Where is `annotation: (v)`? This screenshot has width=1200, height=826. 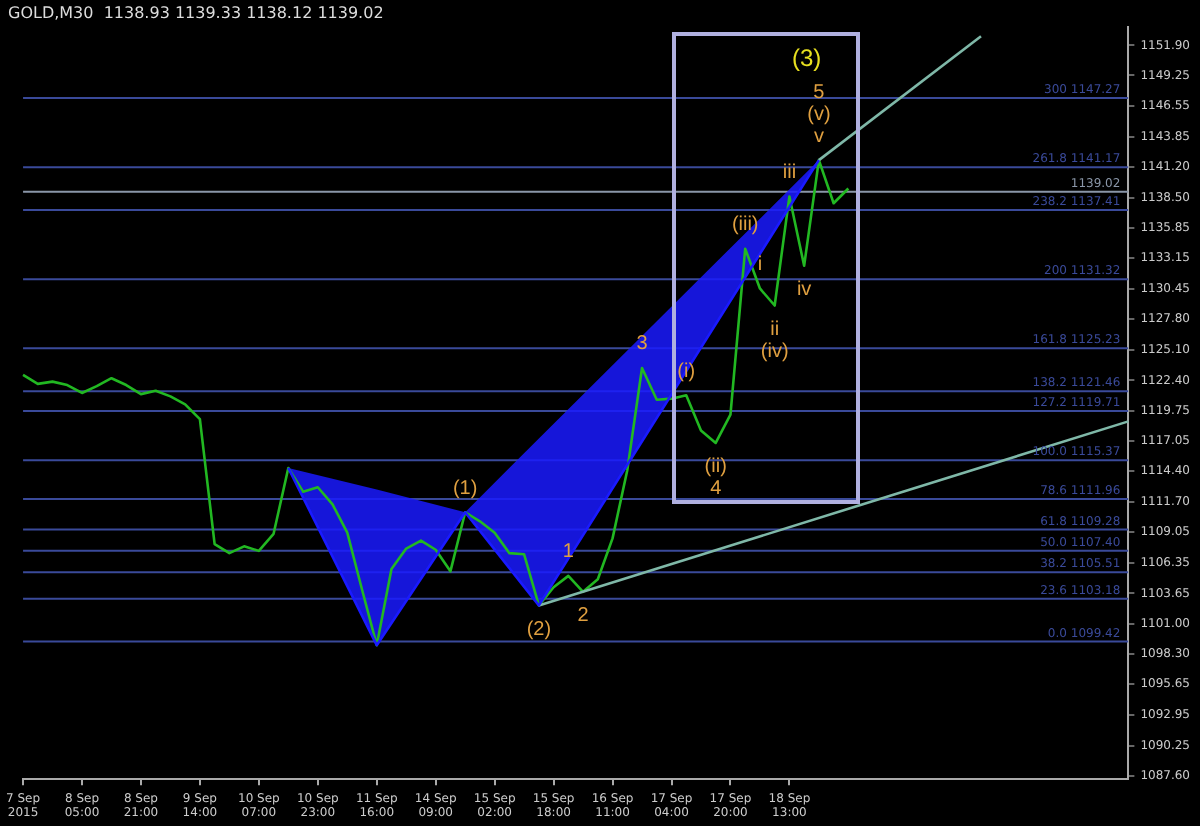 annotation: (v) is located at coordinates (819, 114).